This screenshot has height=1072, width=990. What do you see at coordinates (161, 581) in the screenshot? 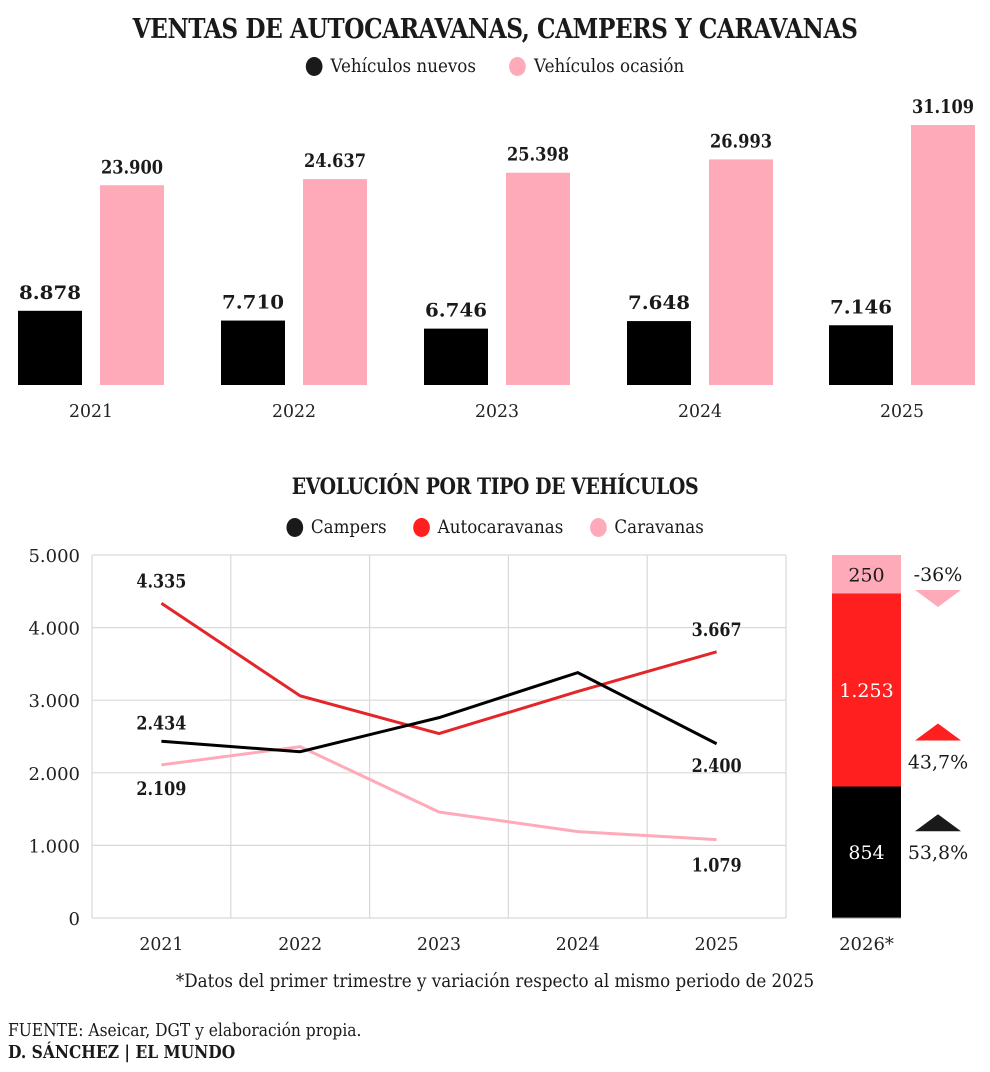
I see `data-label: 4.335` at bounding box center [161, 581].